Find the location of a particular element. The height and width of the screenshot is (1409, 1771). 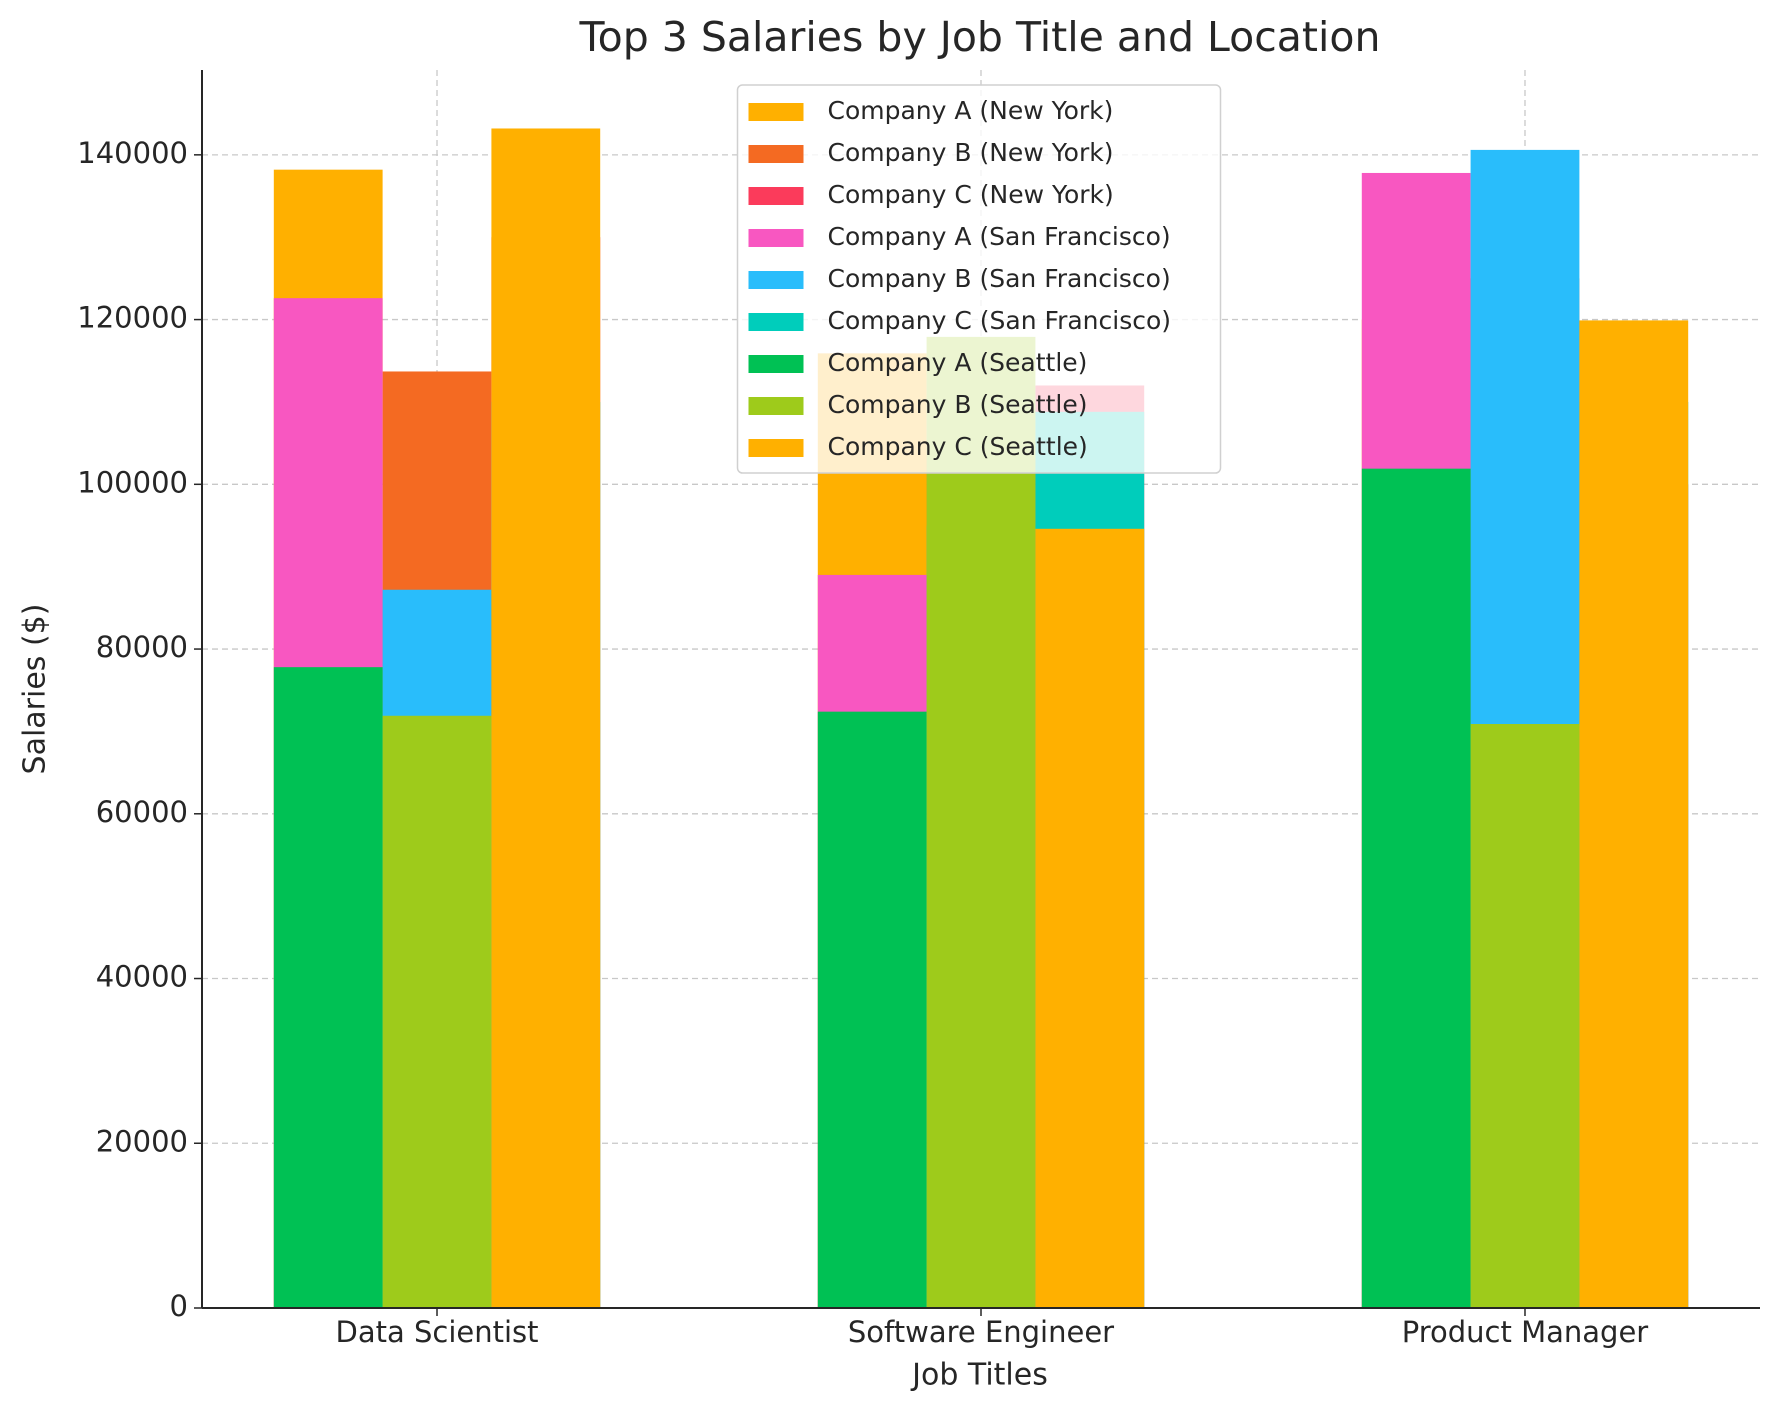

y-tick-label: 0 is located at coordinates (179, 1306).